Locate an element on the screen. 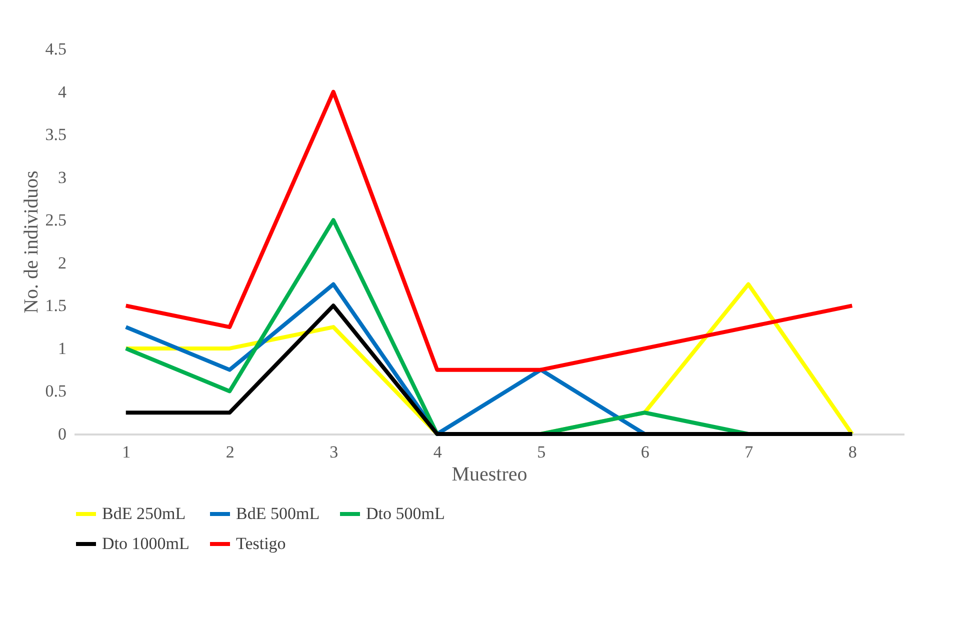 The height and width of the screenshot is (637, 969). x-tick-label: 8 is located at coordinates (852, 452).